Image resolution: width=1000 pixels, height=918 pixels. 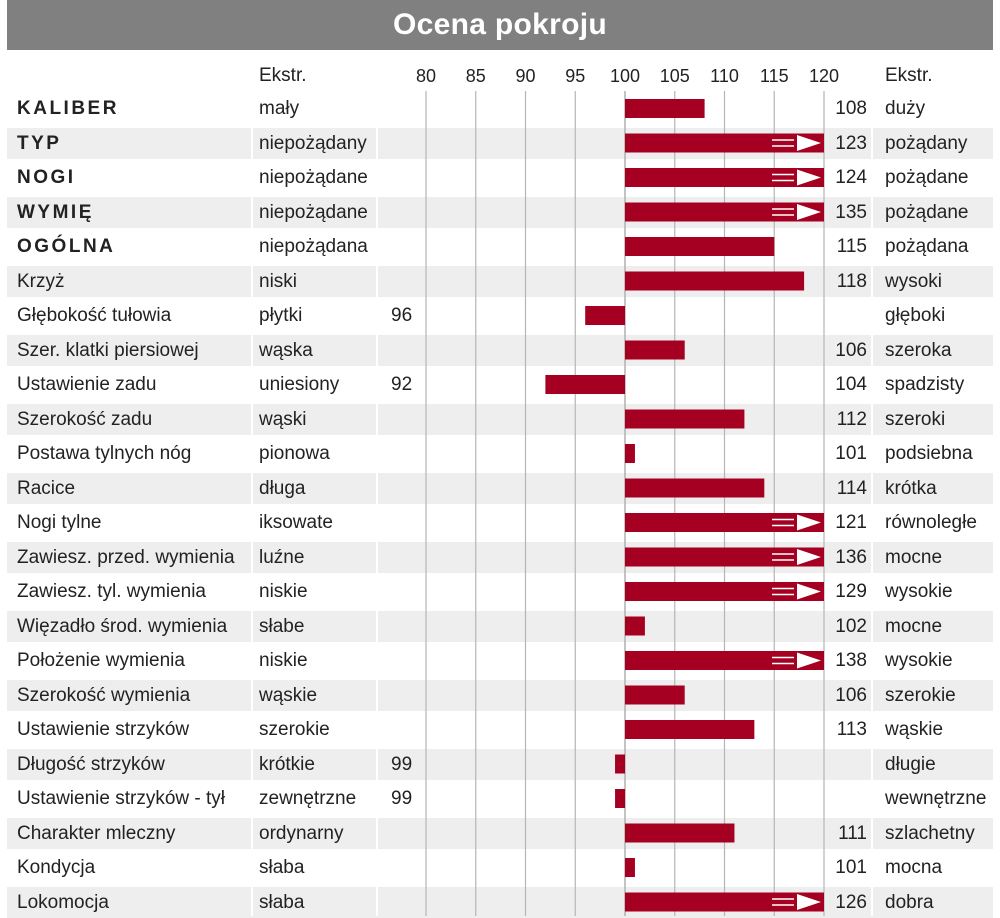 What do you see at coordinates (500, 108) in the screenshot?
I see `table-row: KALIBER mały 108 duży` at bounding box center [500, 108].